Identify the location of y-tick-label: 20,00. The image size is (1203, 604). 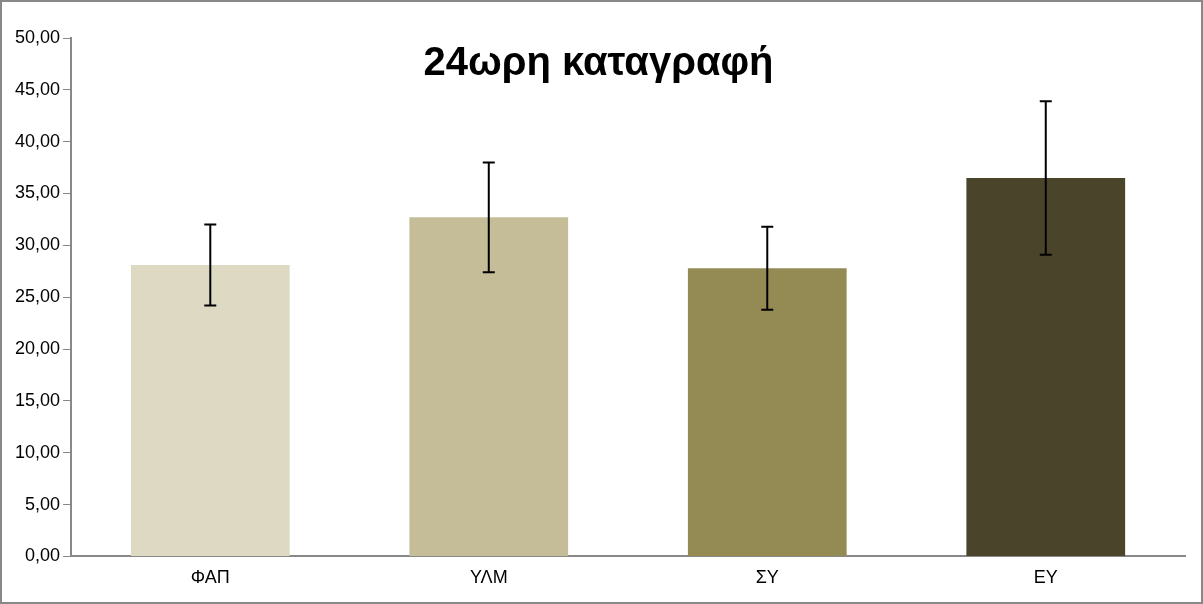
(38, 348).